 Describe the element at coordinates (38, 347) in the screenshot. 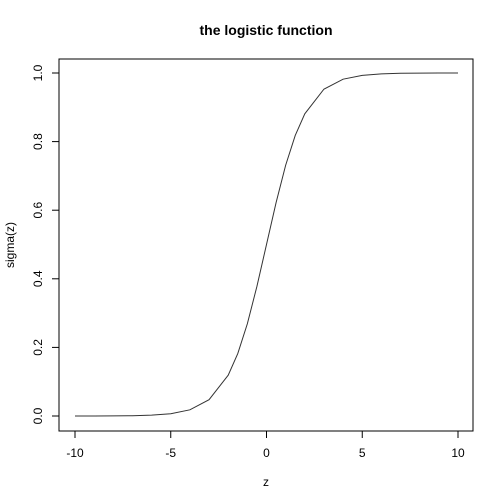

I see `y-tick-label: 0.2` at that location.